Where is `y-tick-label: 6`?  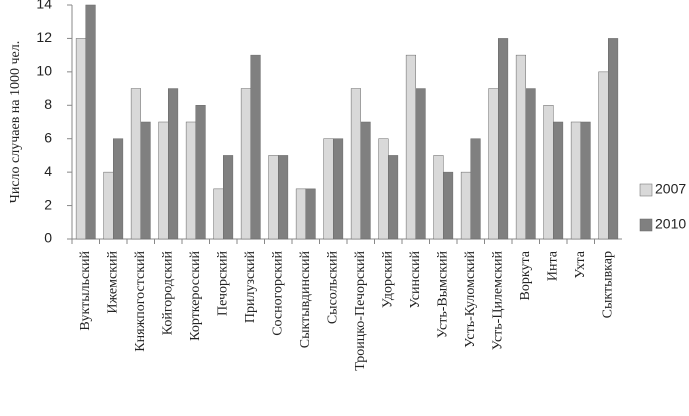 y-tick-label: 6 is located at coordinates (48, 137).